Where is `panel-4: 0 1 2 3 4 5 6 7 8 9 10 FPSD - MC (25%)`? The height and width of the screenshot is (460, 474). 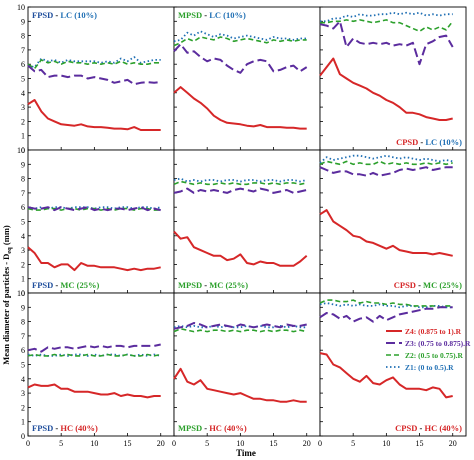 panel-4: 0 1 2 3 4 5 6 7 8 9 10 FPSD - MC (25%) is located at coordinates (96, 222).